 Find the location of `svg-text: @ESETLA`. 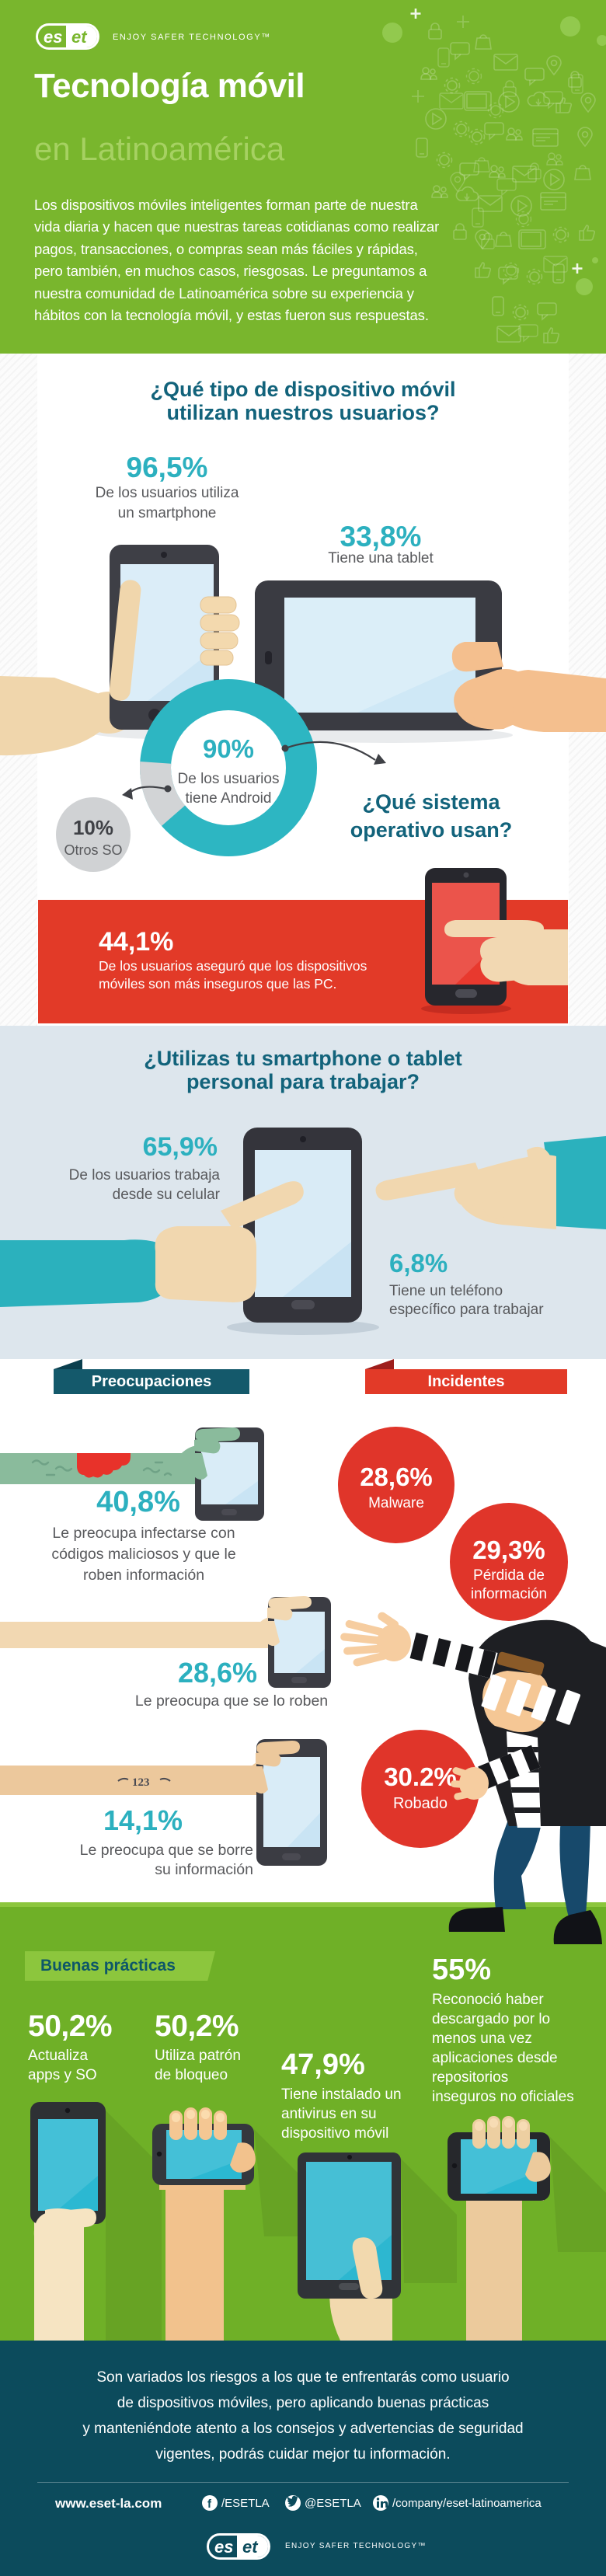

svg-text: @ESETLA is located at coordinates (333, 2503).